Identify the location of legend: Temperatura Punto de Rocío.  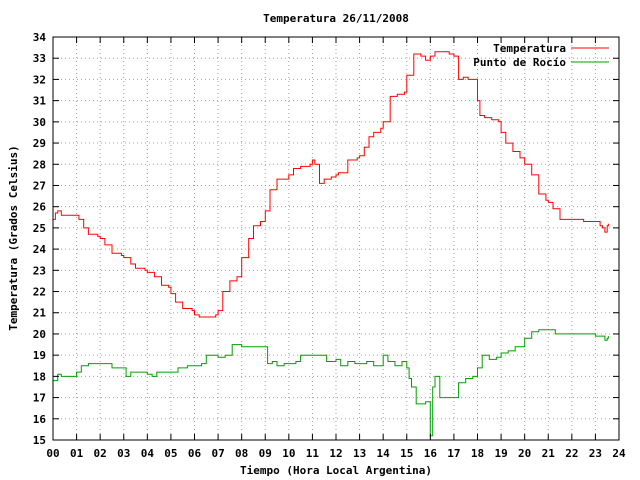
(541, 55).